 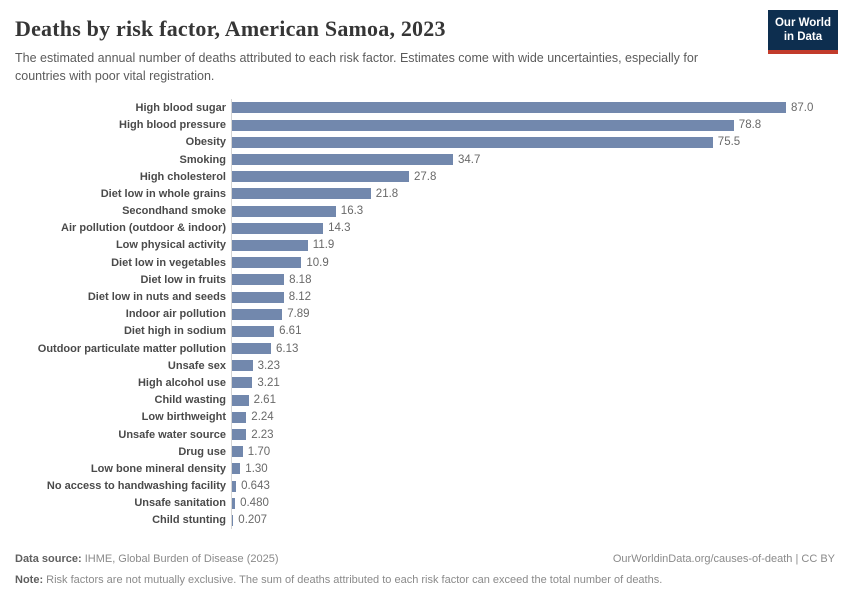 What do you see at coordinates (425, 176) in the screenshot?
I see `value-label: 27.8` at bounding box center [425, 176].